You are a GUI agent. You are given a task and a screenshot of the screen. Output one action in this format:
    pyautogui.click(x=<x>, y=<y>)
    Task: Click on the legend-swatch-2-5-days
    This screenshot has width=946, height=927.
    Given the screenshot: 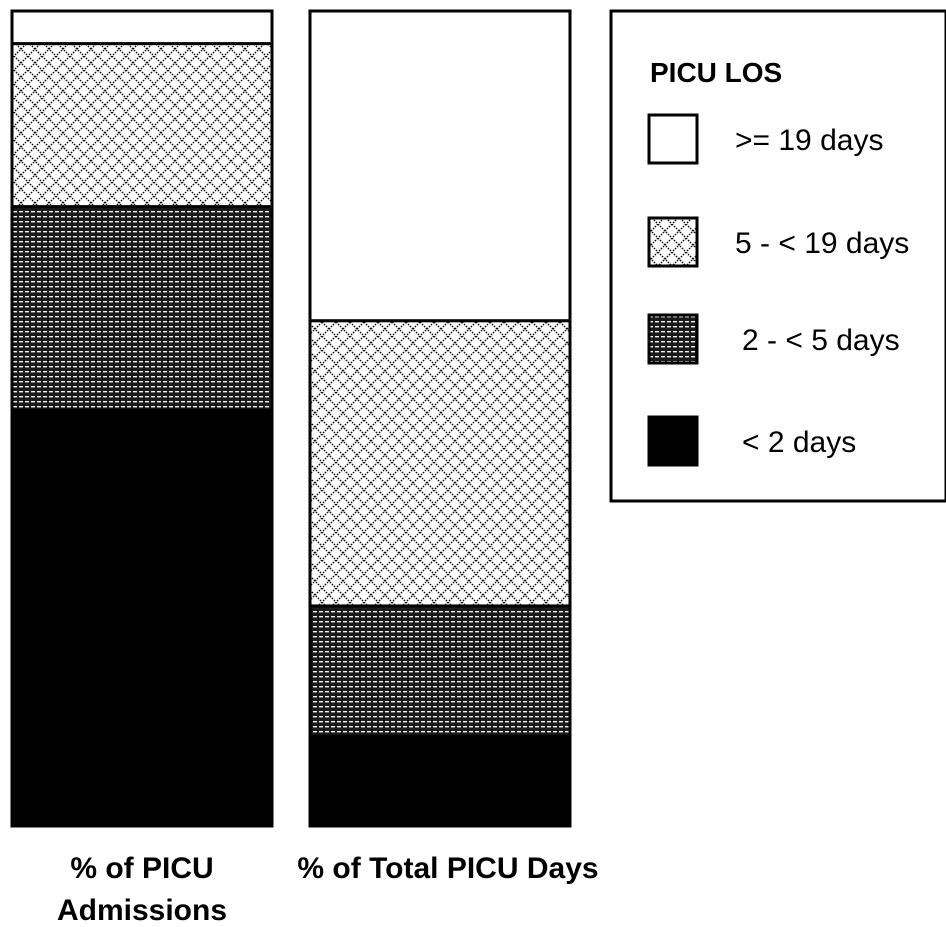 What is the action you would take?
    pyautogui.click(x=673, y=339)
    